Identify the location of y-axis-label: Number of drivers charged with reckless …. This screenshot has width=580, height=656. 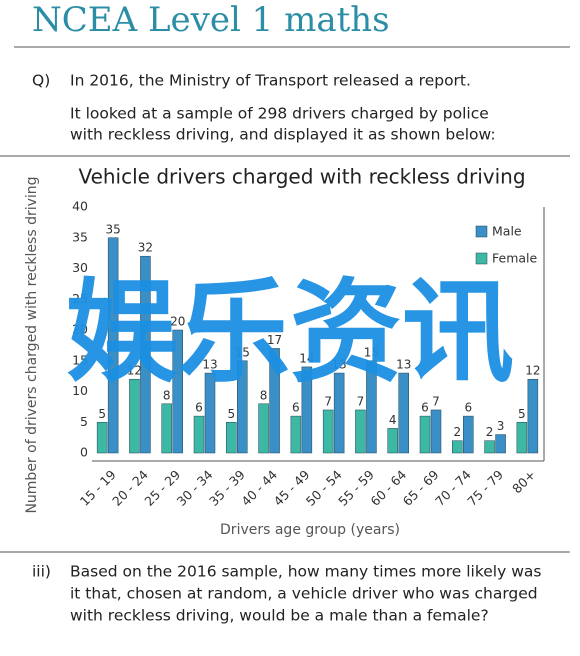
(32, 344).